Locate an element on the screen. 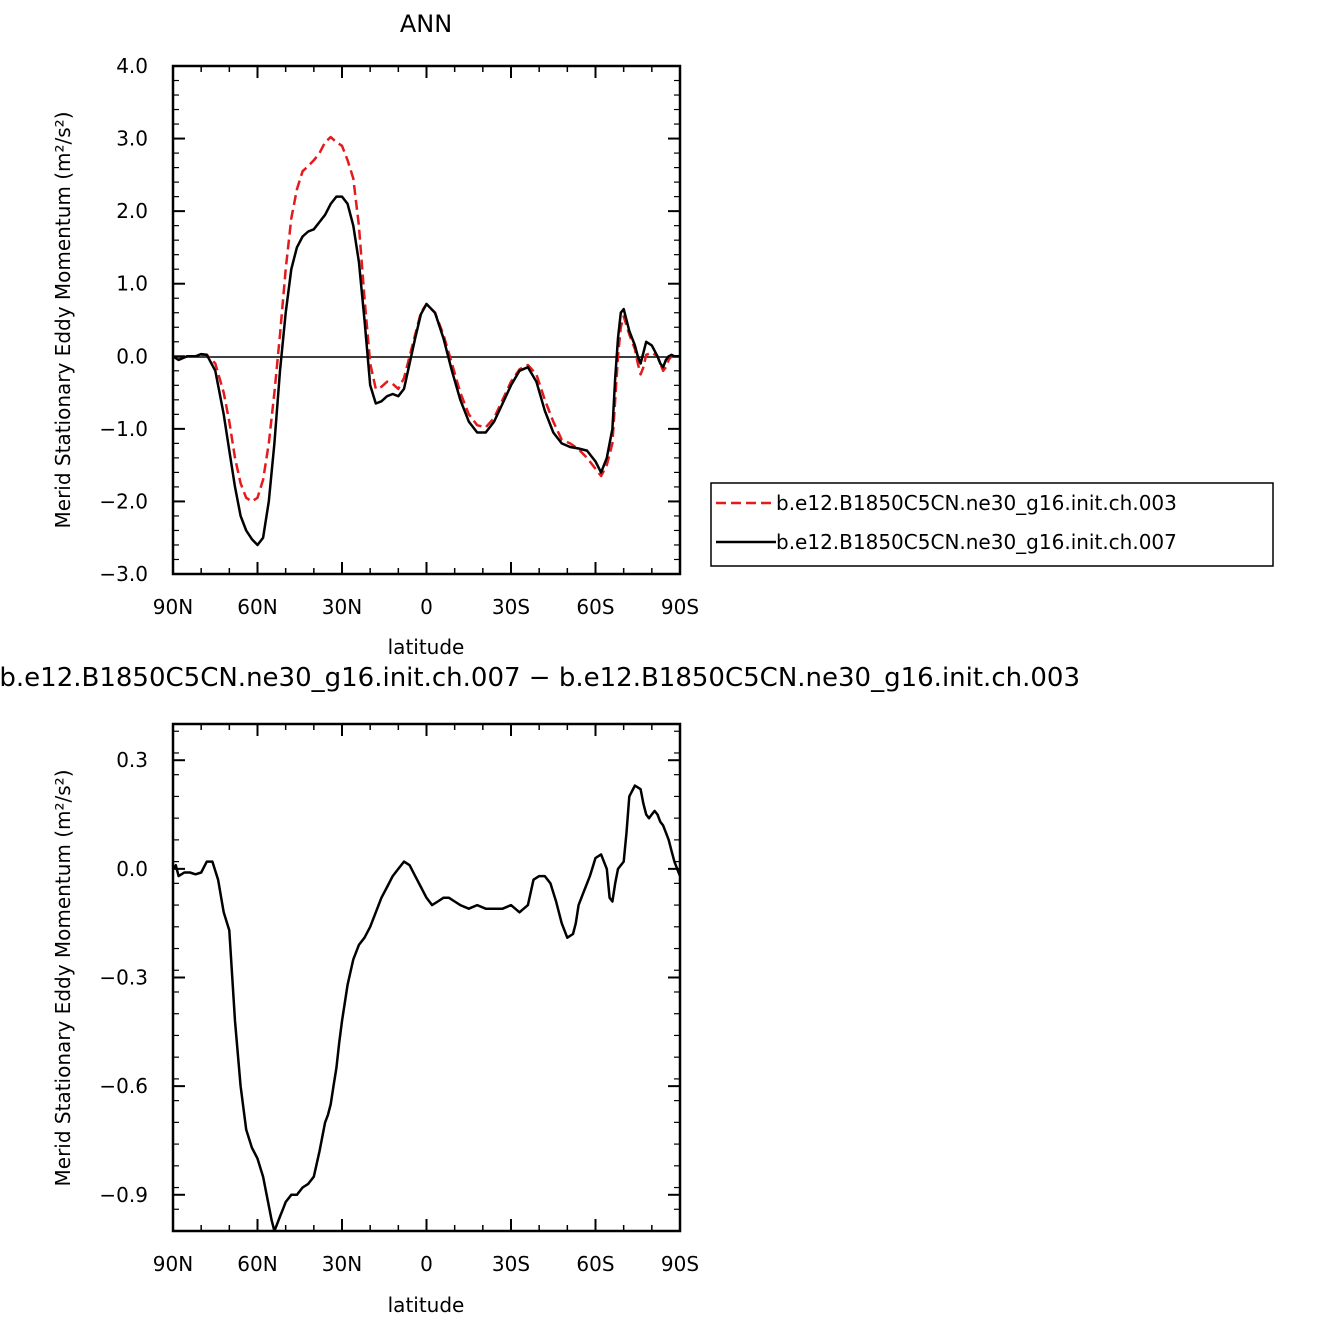 This screenshot has width=1322, height=1329. y-tick-label: 4.0 is located at coordinates (132, 66).